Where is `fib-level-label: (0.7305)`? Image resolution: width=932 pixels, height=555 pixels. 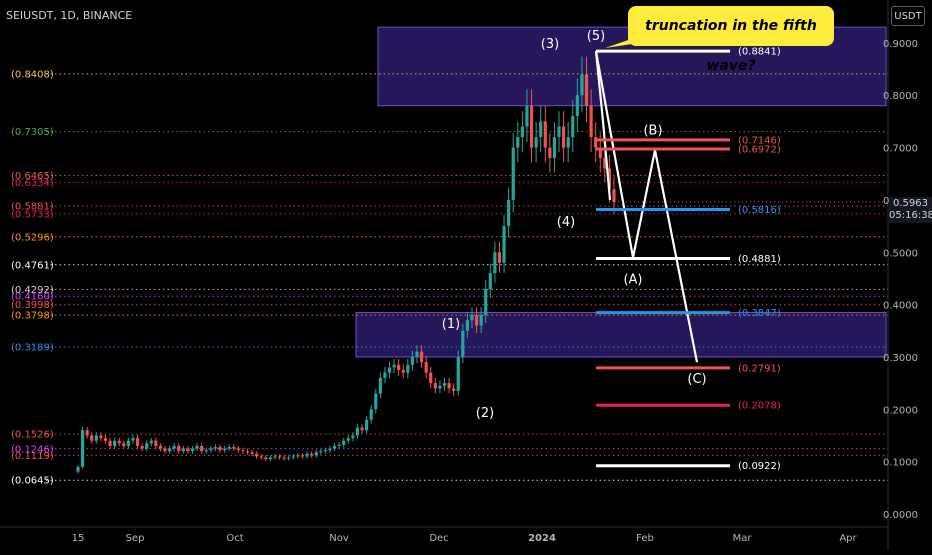
fib-level-label: (0.7305) is located at coordinates (32, 132).